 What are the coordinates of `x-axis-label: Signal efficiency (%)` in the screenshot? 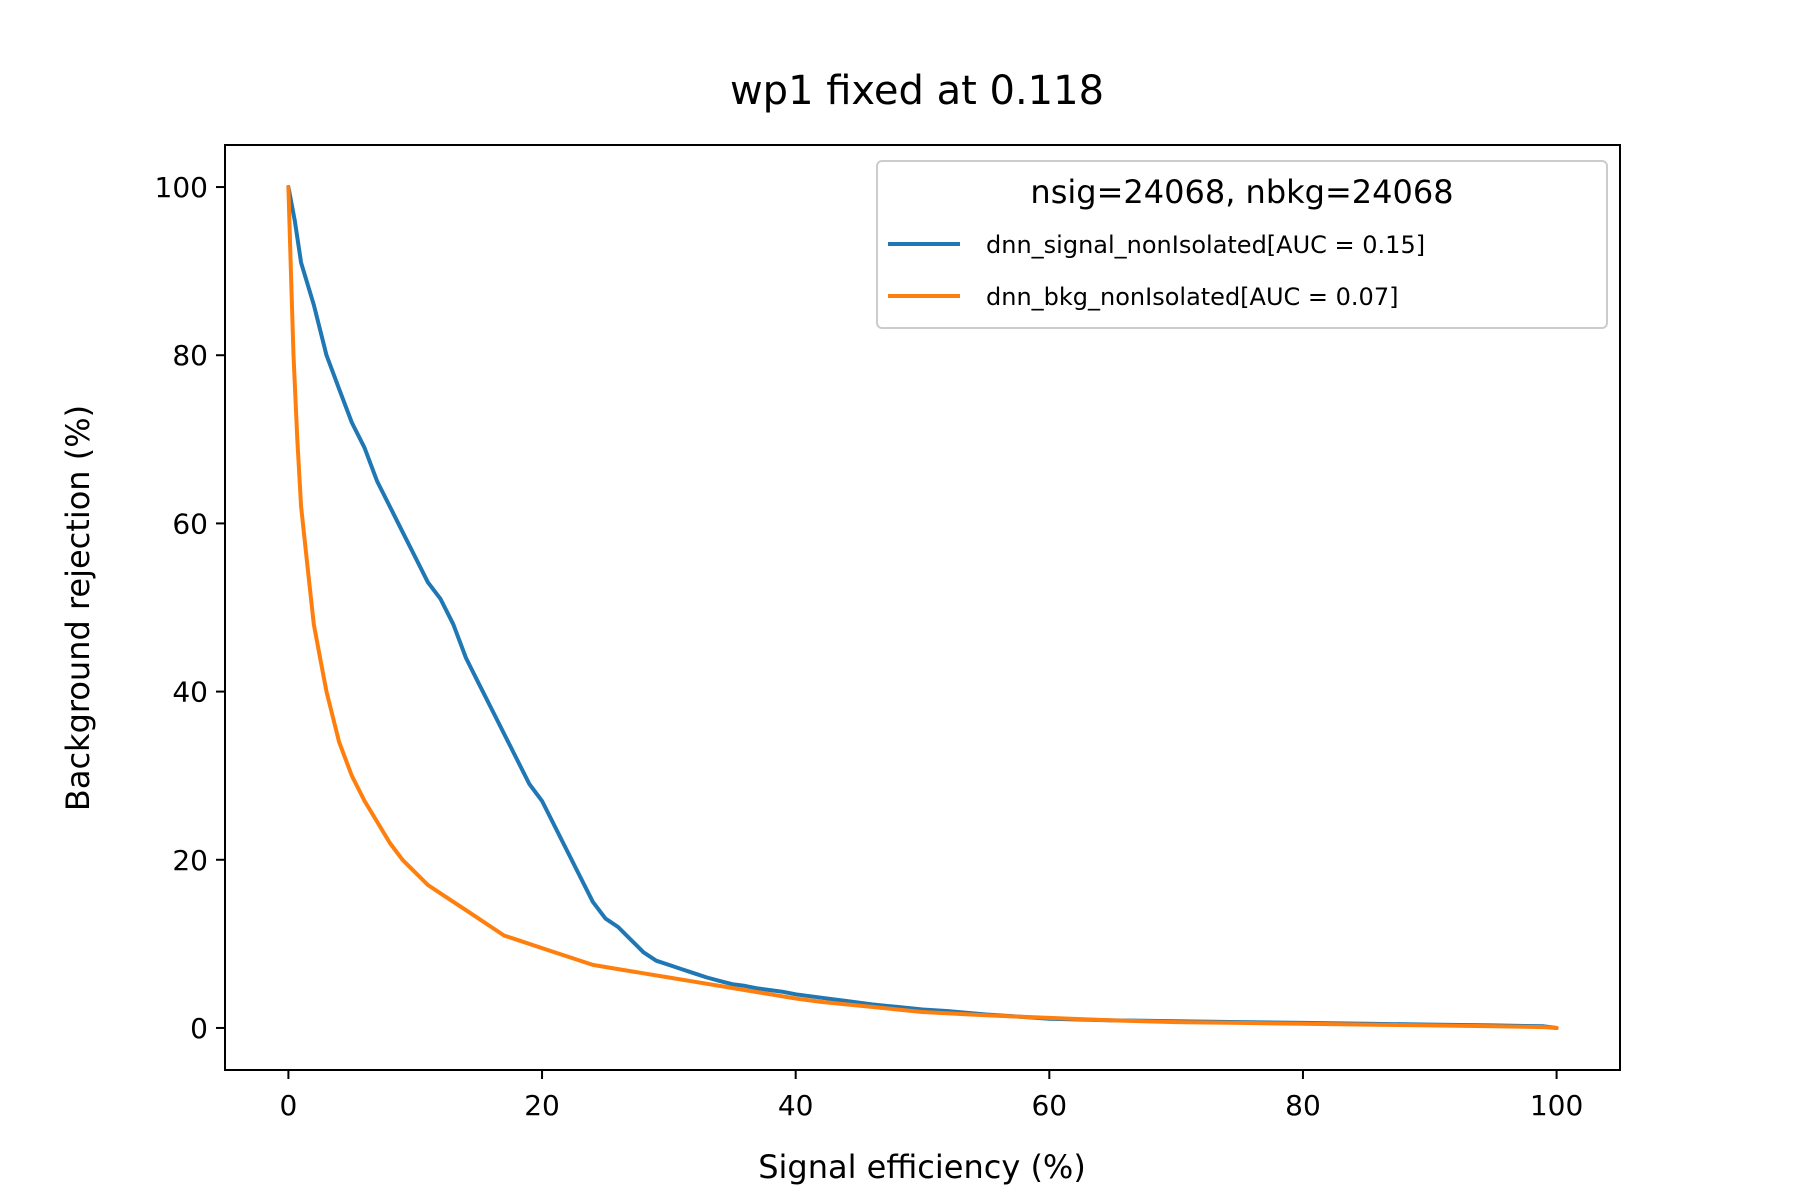 It's located at (922, 1167).